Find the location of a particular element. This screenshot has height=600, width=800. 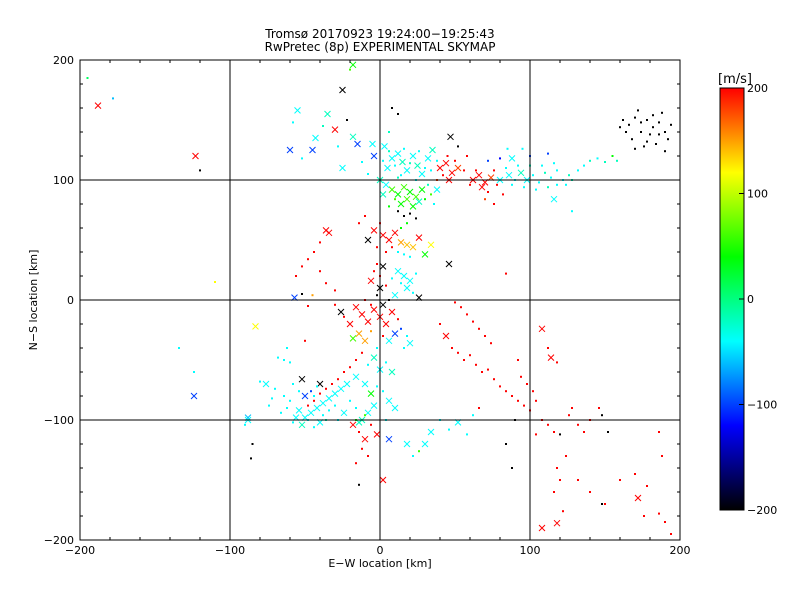

y-axis-label: N−S location [km] is located at coordinates (33, 300).